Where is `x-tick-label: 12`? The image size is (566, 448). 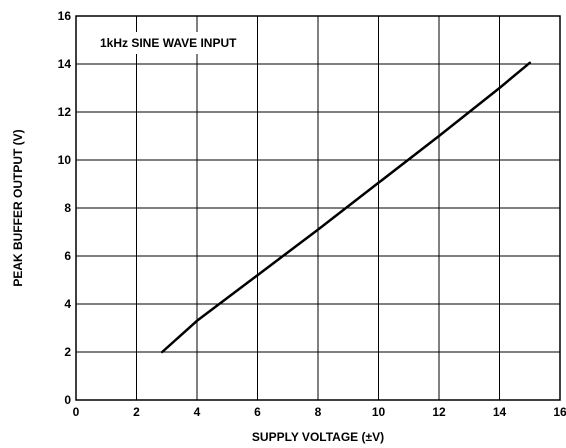
x-tick-label: 12 is located at coordinates (439, 412).